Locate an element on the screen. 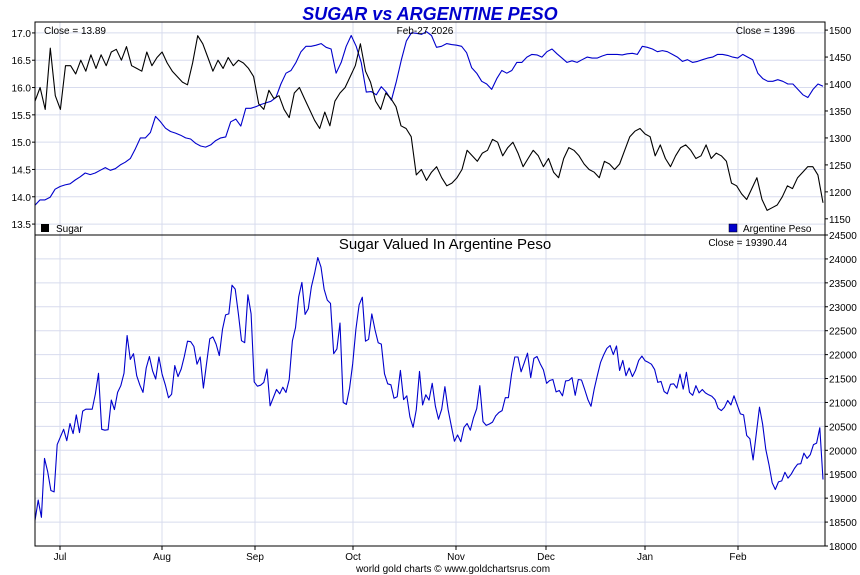 The height and width of the screenshot is (575, 860). ratio-tick-label: 24000 is located at coordinates (843, 260).